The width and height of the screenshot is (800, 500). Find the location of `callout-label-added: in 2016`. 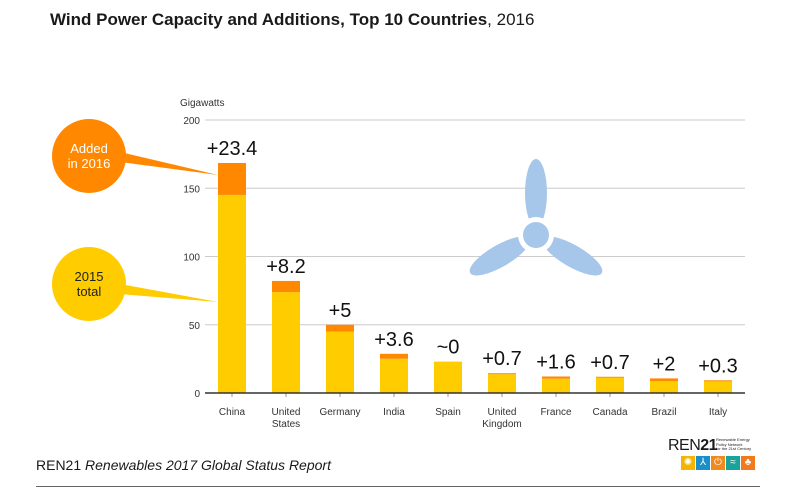

callout-label-added: in 2016 is located at coordinates (89, 163).